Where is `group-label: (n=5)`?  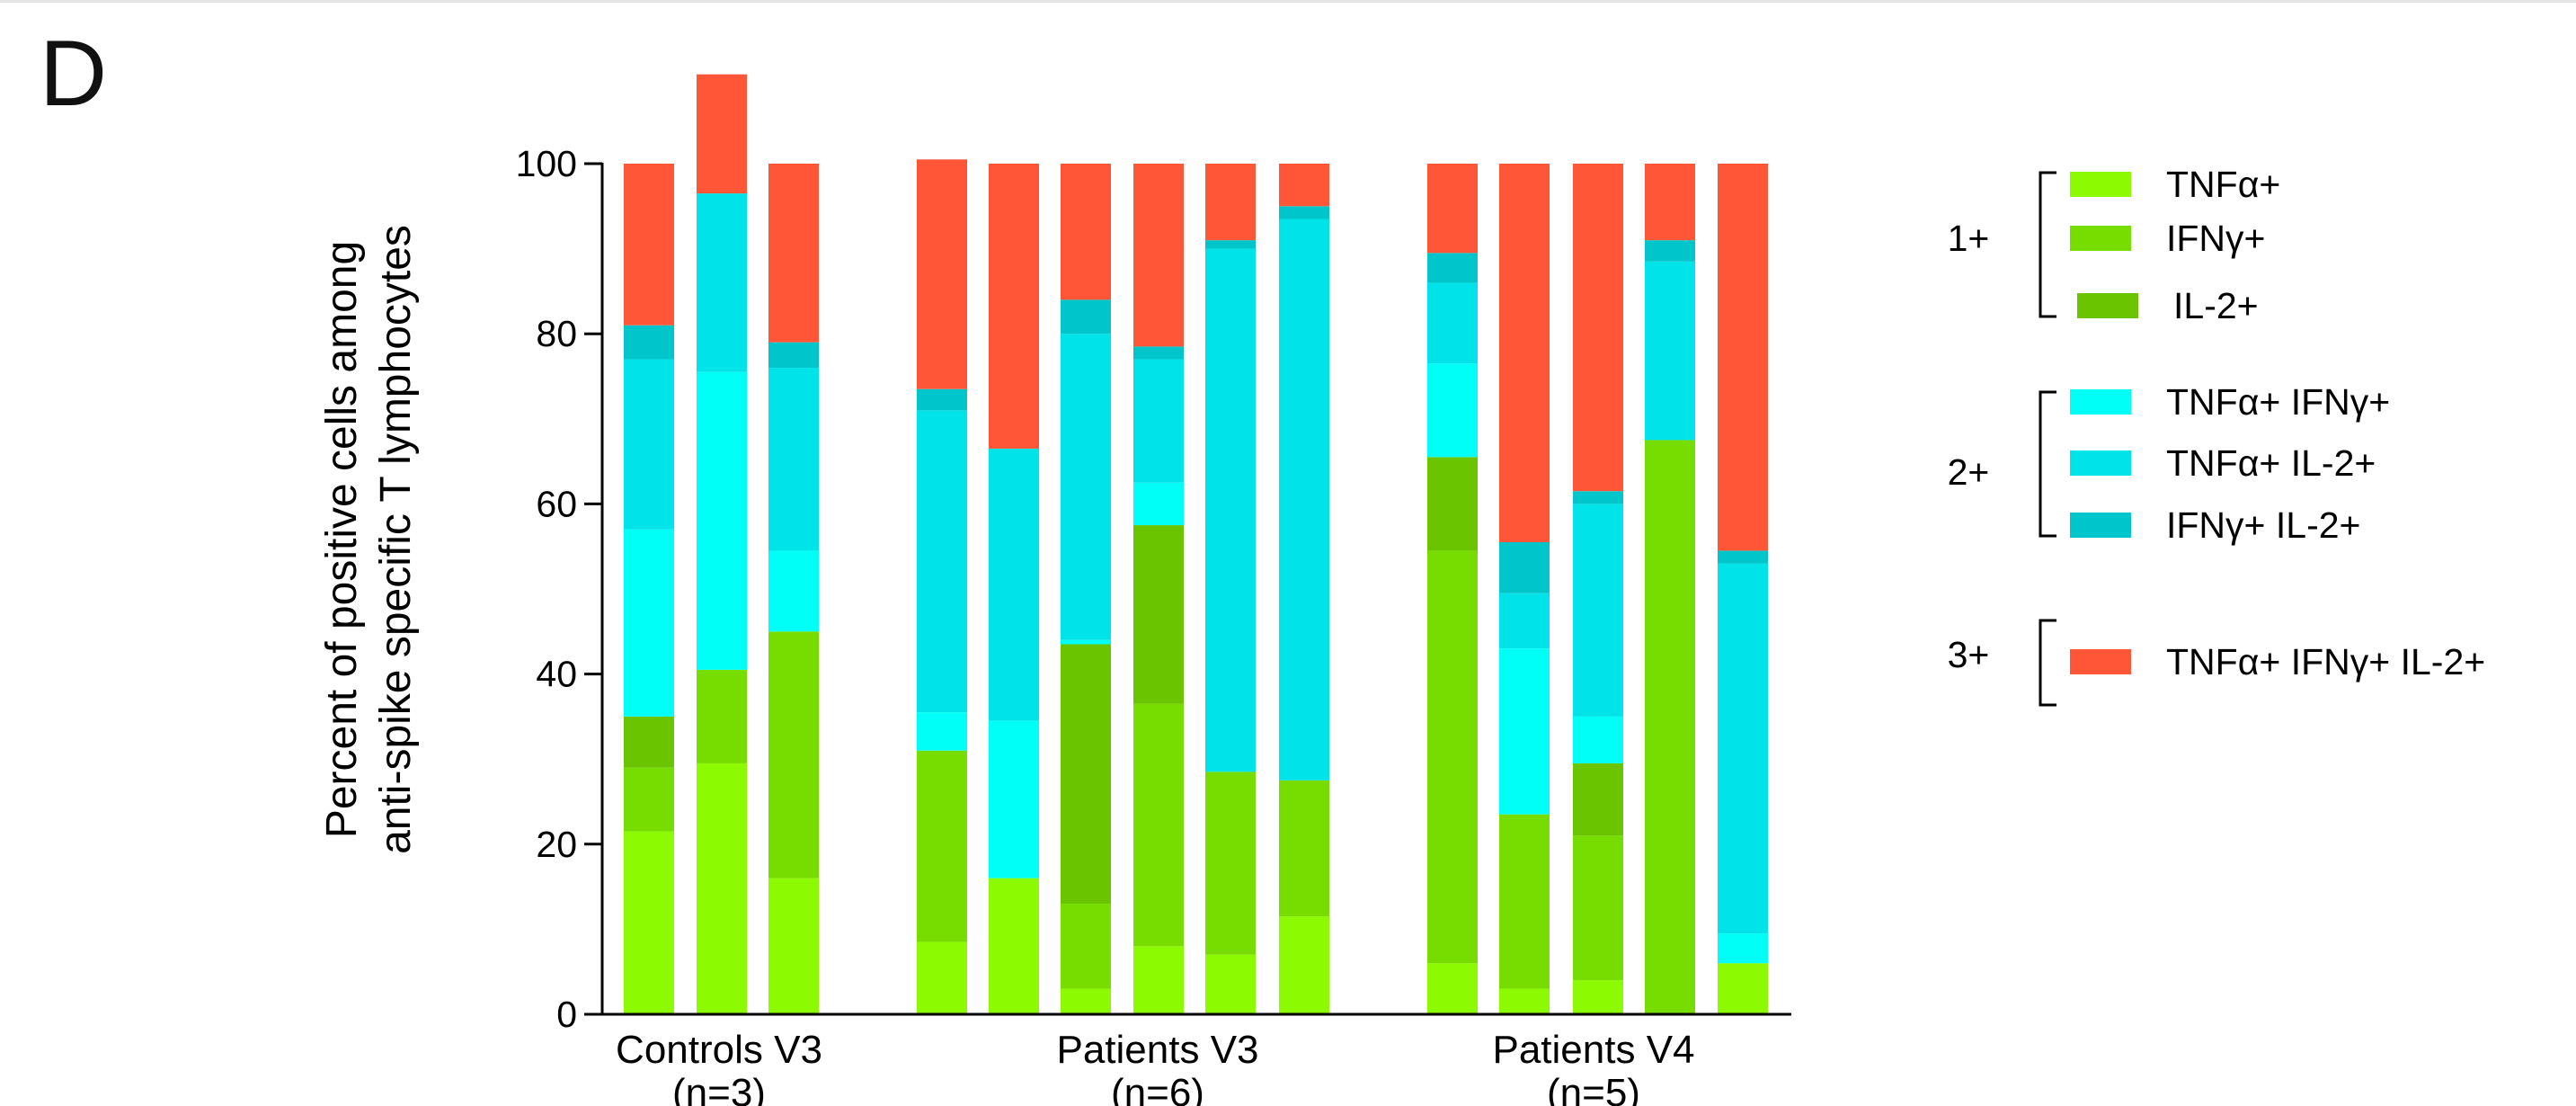
group-label: (n=5) is located at coordinates (1593, 1088).